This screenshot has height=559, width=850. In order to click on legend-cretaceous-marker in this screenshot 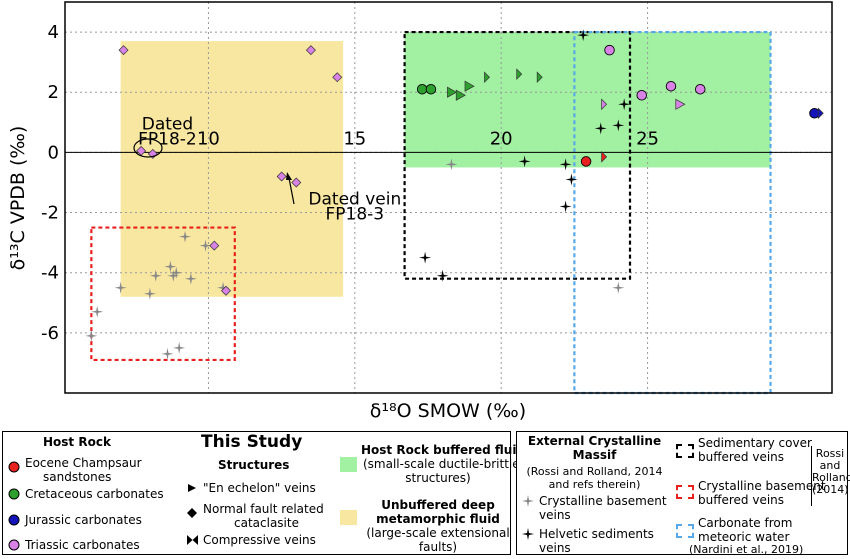, I will do `click(14, 494)`.